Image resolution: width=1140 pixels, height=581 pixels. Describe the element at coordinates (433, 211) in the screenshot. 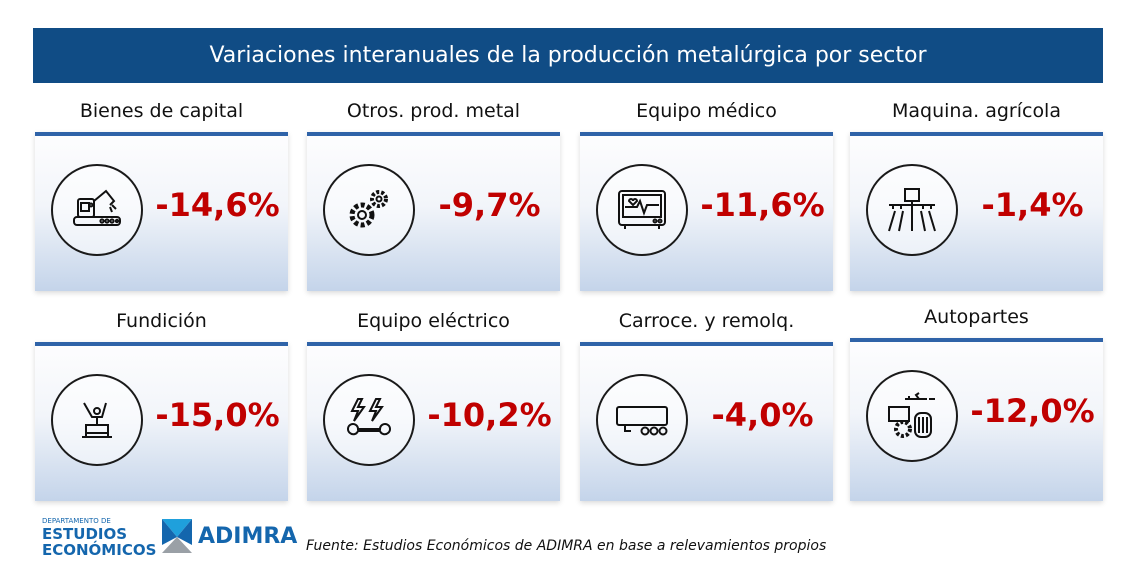

I see `card-body: -9,7%` at that location.